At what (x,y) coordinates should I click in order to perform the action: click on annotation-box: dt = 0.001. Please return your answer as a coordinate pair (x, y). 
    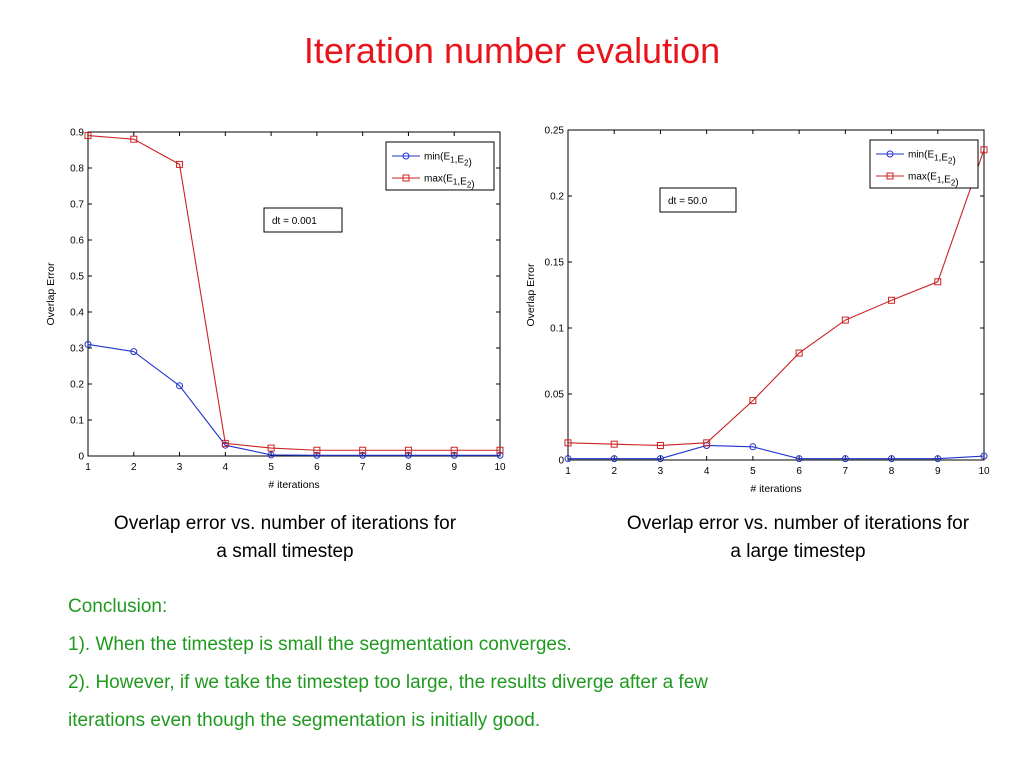
    Looking at the image, I should click on (303, 220).